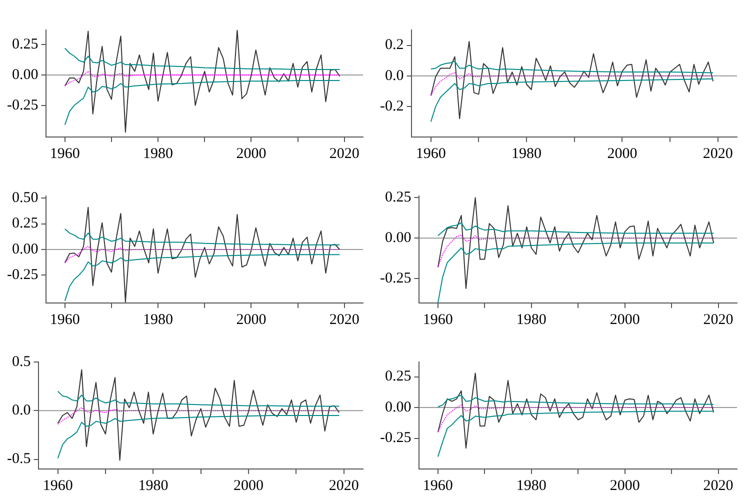 This screenshot has width=747, height=498. What do you see at coordinates (21, 362) in the screenshot?
I see `y-tick-label: 0.5` at bounding box center [21, 362].